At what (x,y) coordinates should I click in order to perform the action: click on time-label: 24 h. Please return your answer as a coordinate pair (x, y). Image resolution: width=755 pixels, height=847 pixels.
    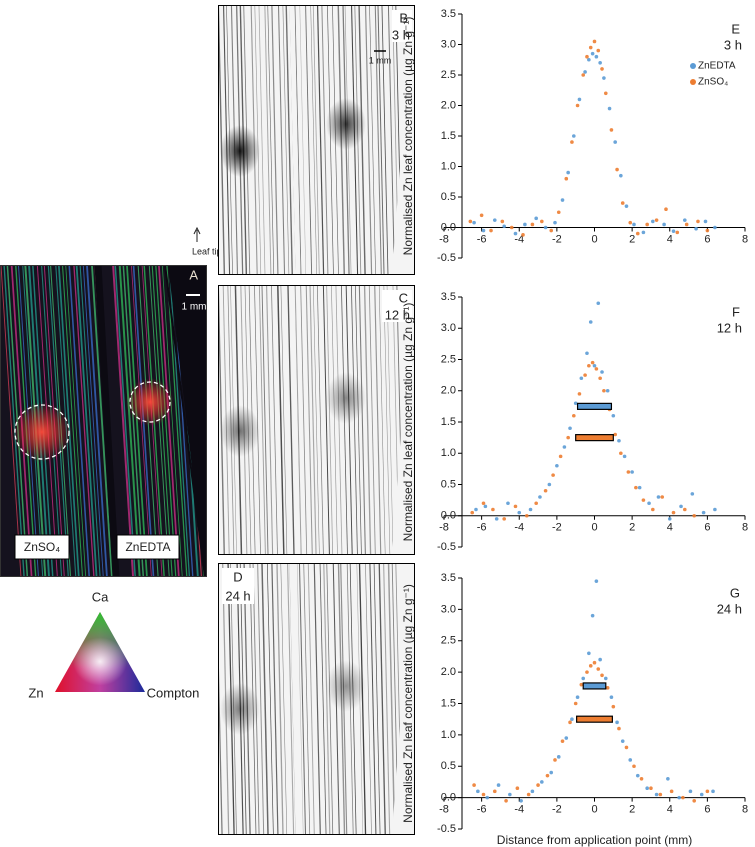
    Looking at the image, I should click on (237, 595).